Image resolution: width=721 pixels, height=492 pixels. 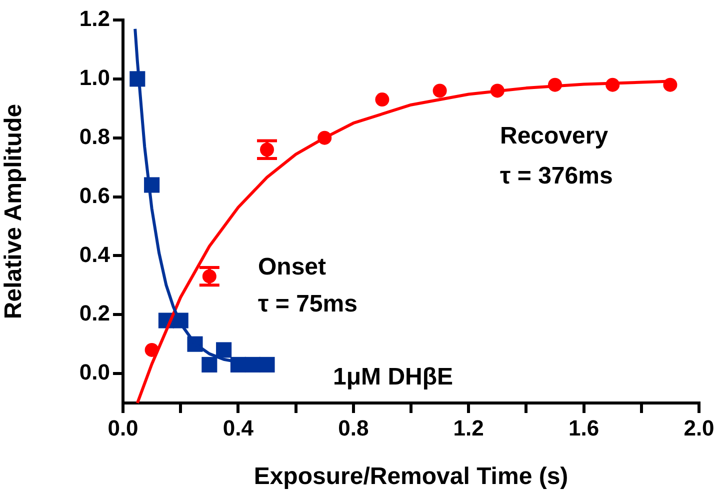 What do you see at coordinates (14, 212) in the screenshot?
I see `y-axis-title: Relative Amplitude` at bounding box center [14, 212].